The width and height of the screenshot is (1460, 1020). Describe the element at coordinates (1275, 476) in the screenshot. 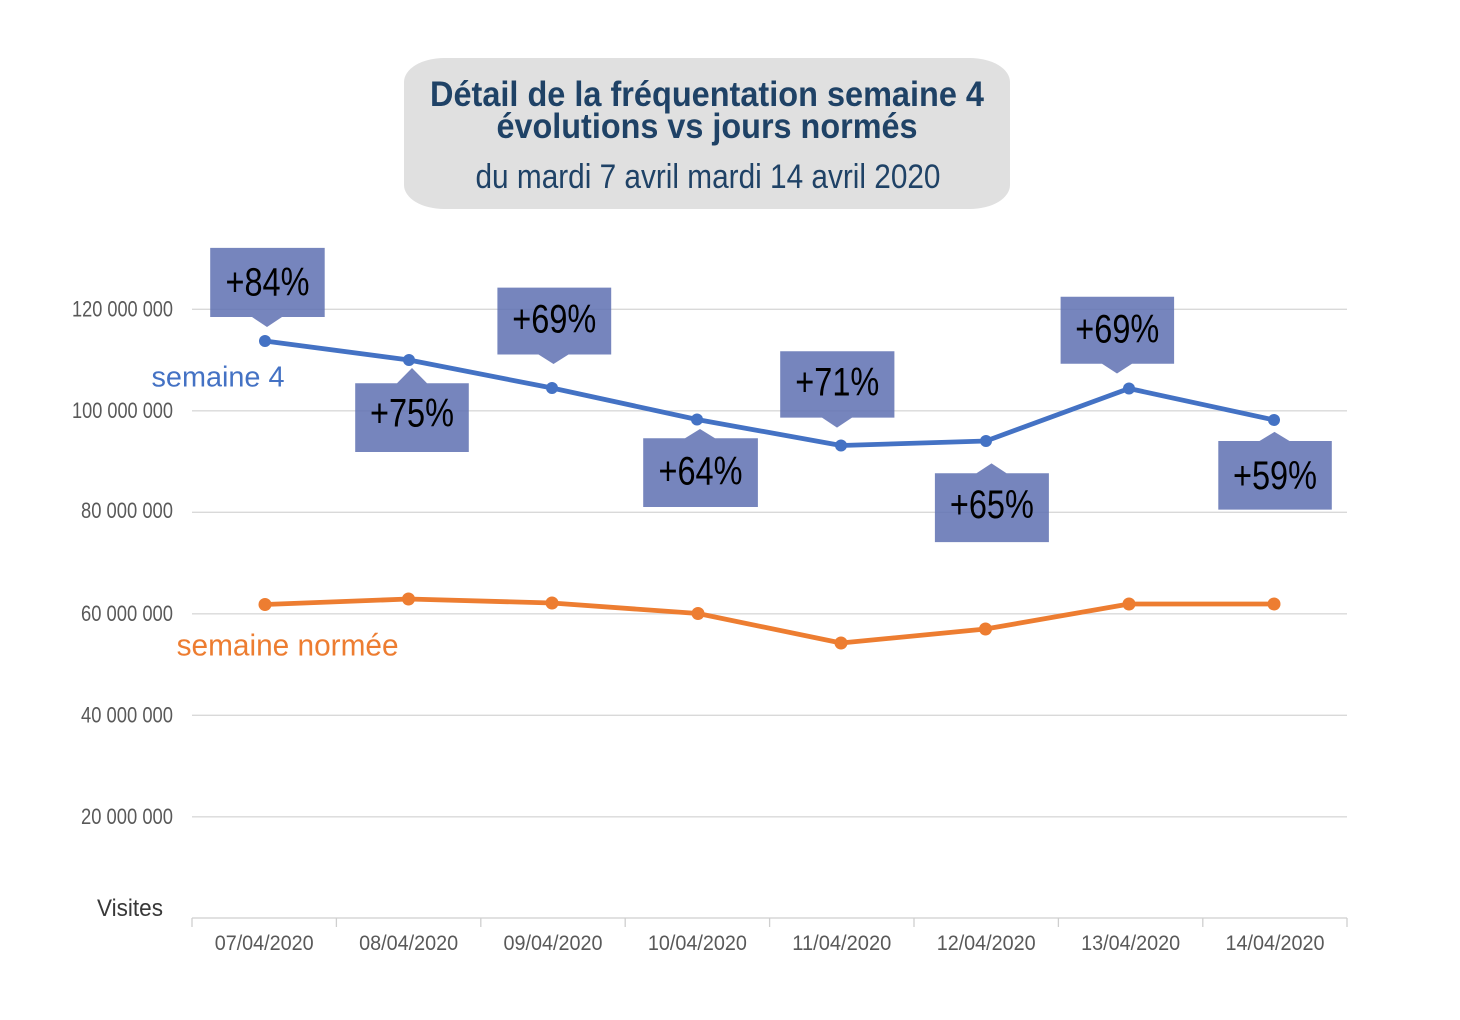

I see `svg-text: +59%` at that location.